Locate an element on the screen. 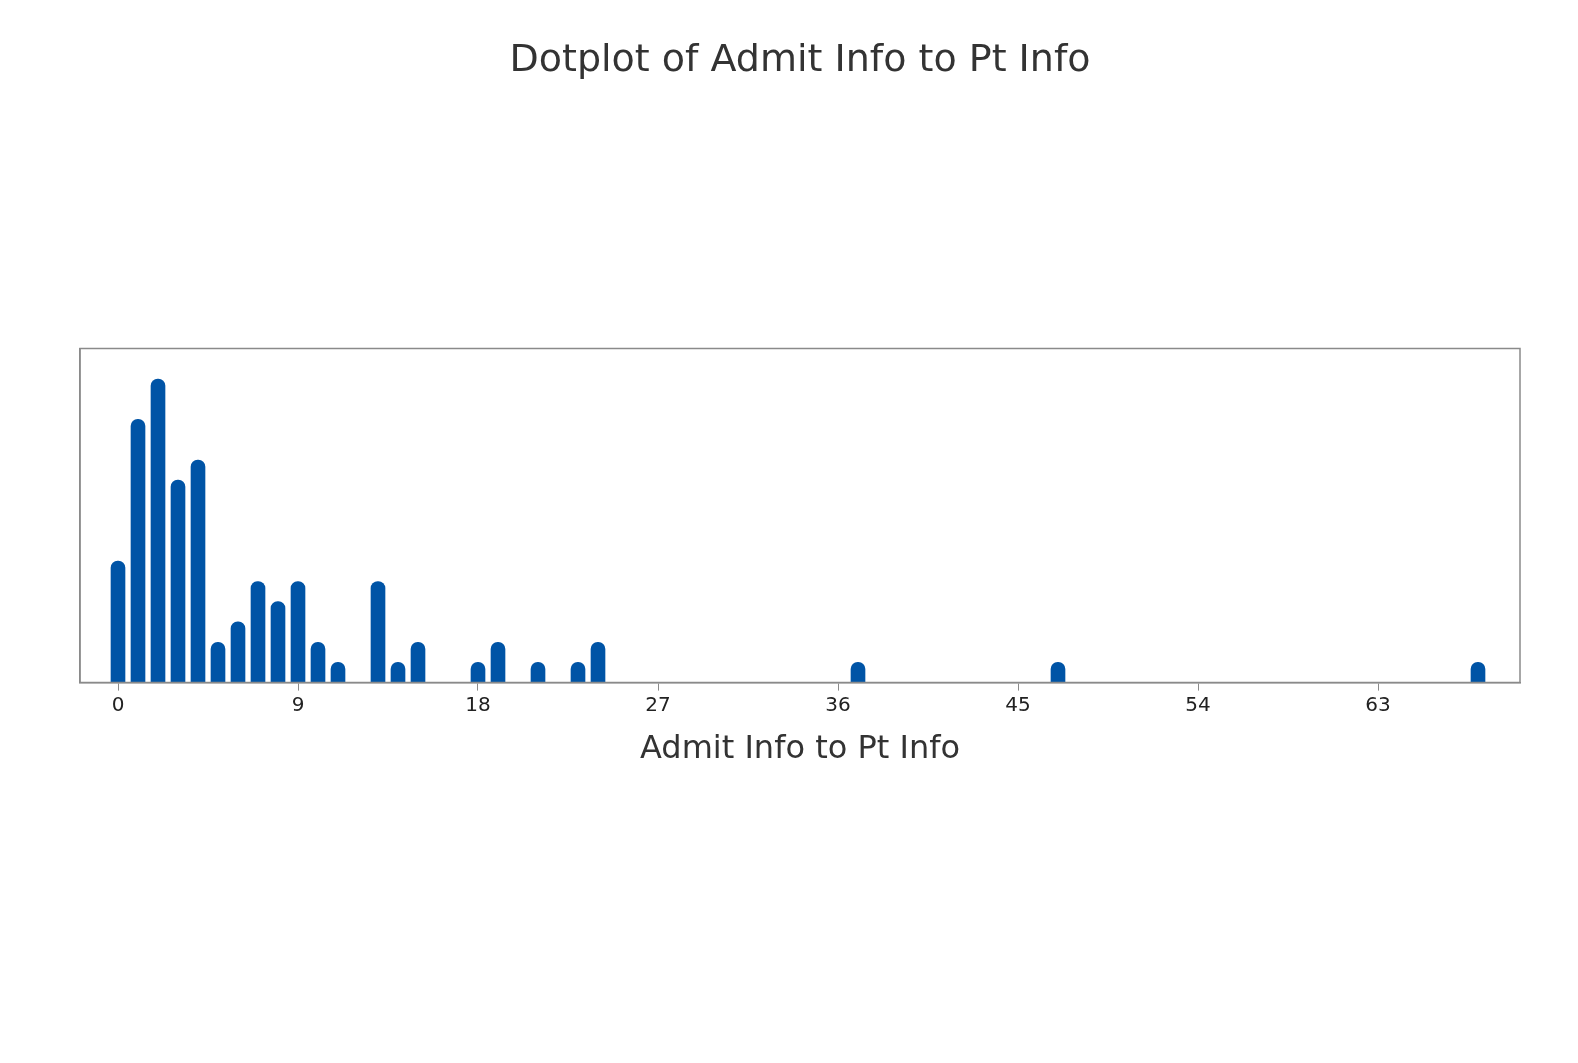 The image size is (1578, 1063). x-tick-label: 0 is located at coordinates (118, 703).